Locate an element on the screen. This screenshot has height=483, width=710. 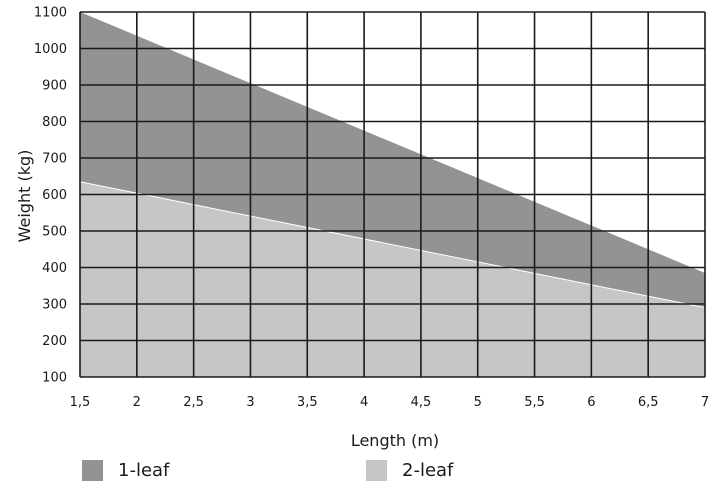
y-tick-label-10: 1100 is located at coordinates (50, 13).